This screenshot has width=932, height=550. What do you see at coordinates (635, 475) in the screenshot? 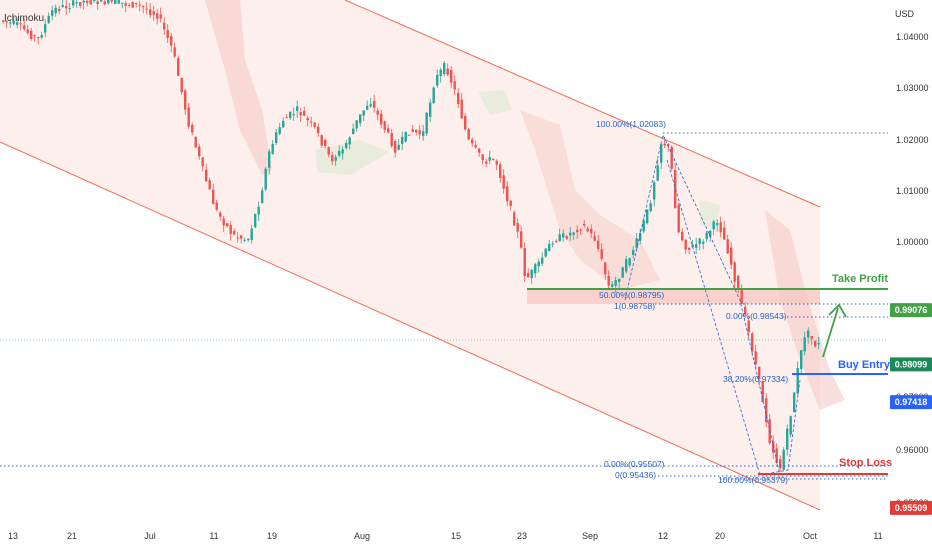
I see `fib-0c-label: 0(0.95436)` at bounding box center [635, 475].